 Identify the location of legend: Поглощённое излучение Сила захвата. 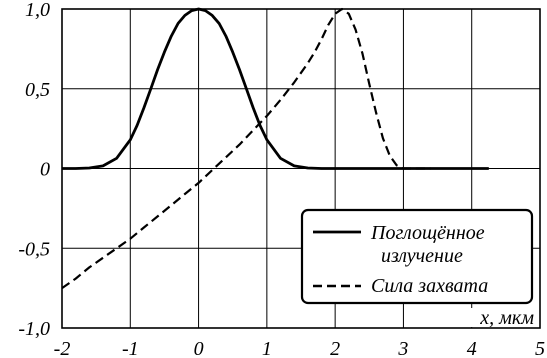
(417, 256).